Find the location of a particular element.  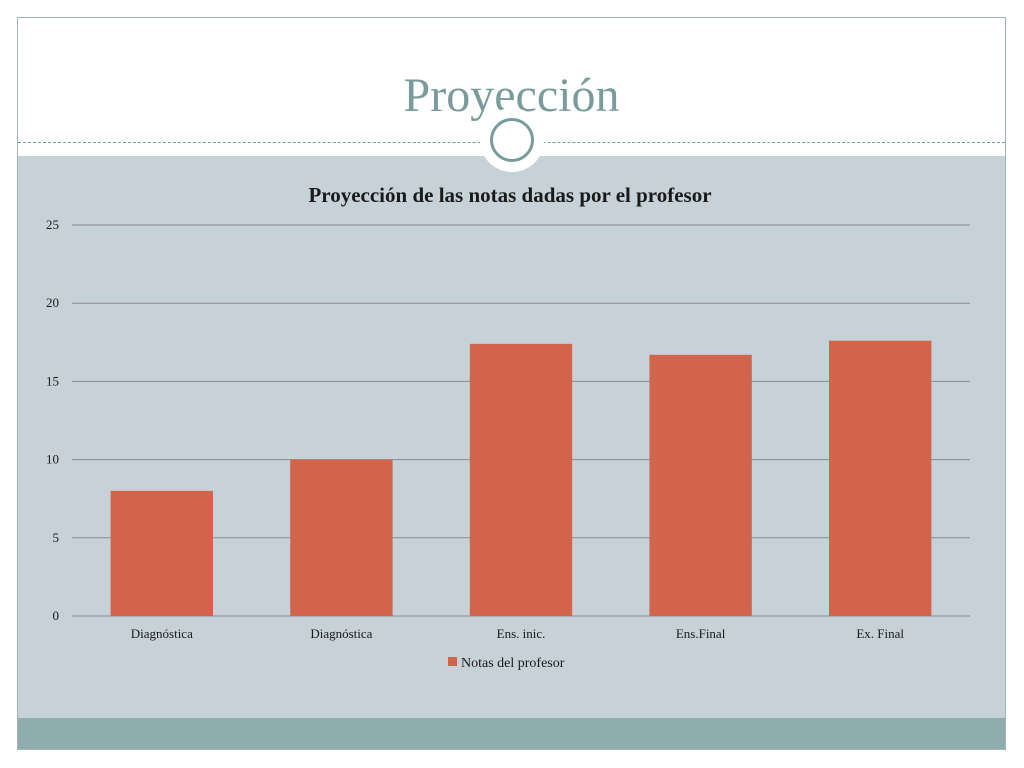

legend-swatch is located at coordinates (452, 661).